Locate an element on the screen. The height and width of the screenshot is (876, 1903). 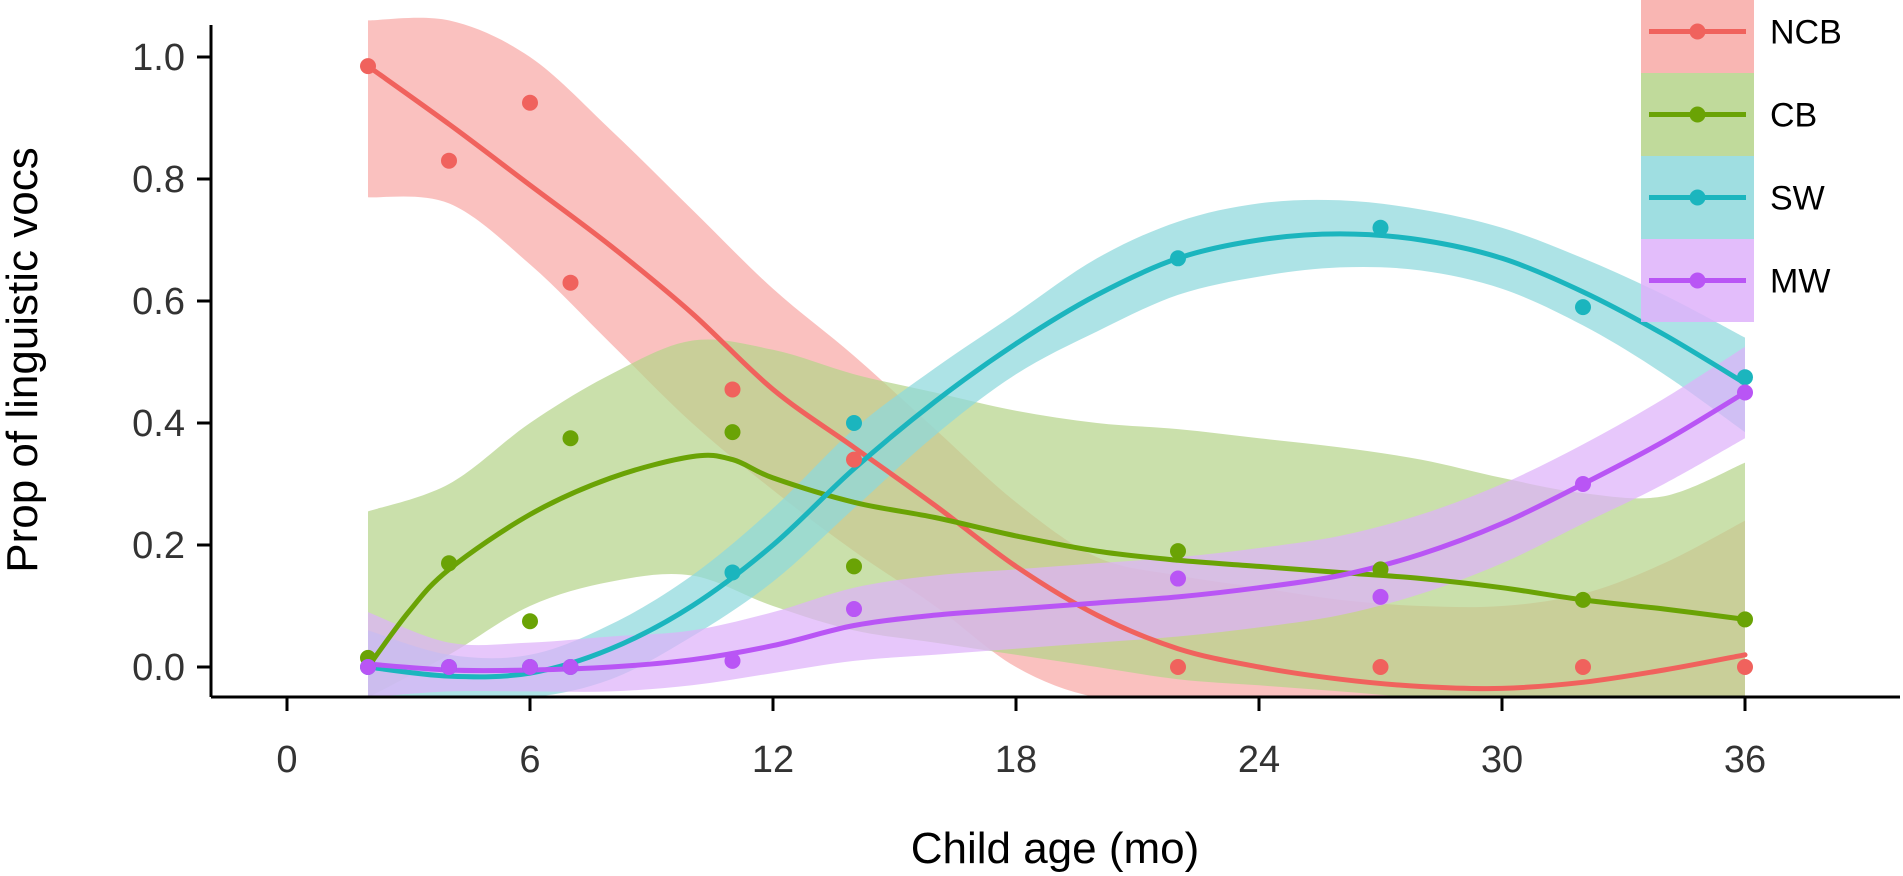
y-tick-label-3: 0.6 is located at coordinates (158, 302).